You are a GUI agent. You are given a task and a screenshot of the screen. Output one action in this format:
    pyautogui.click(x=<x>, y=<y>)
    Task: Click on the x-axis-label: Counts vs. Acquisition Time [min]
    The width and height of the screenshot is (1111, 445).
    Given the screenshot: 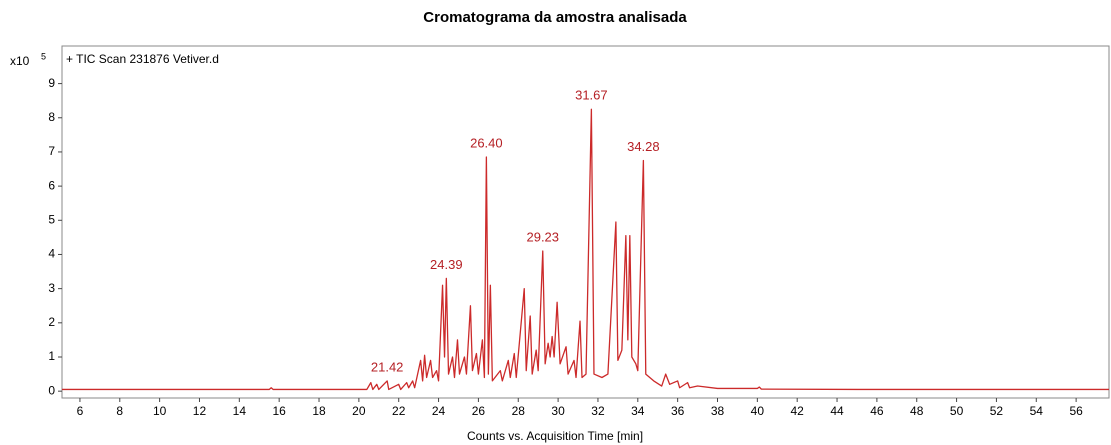 What is the action you would take?
    pyautogui.click(x=555, y=436)
    